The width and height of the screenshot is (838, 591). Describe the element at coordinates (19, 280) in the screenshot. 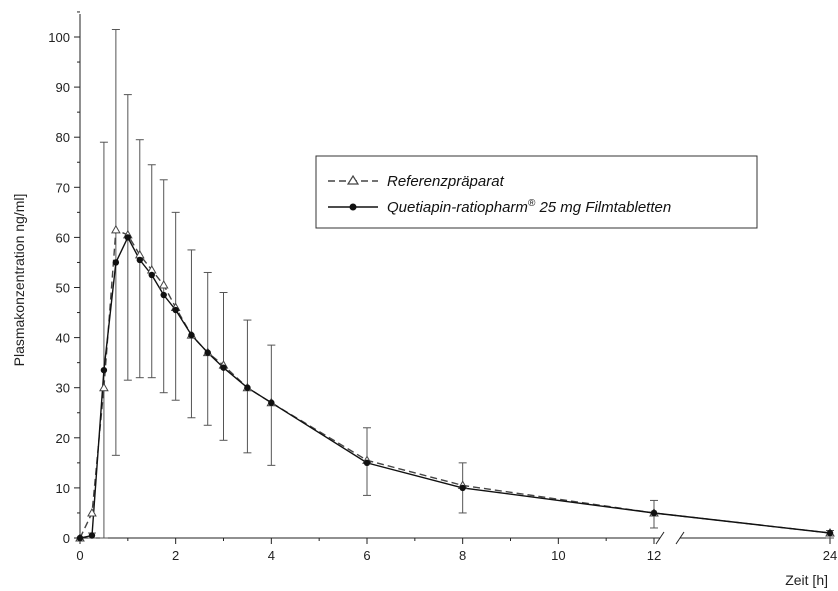

I see `y-axis-label: Plasmakonzentration ng/ml]` at that location.